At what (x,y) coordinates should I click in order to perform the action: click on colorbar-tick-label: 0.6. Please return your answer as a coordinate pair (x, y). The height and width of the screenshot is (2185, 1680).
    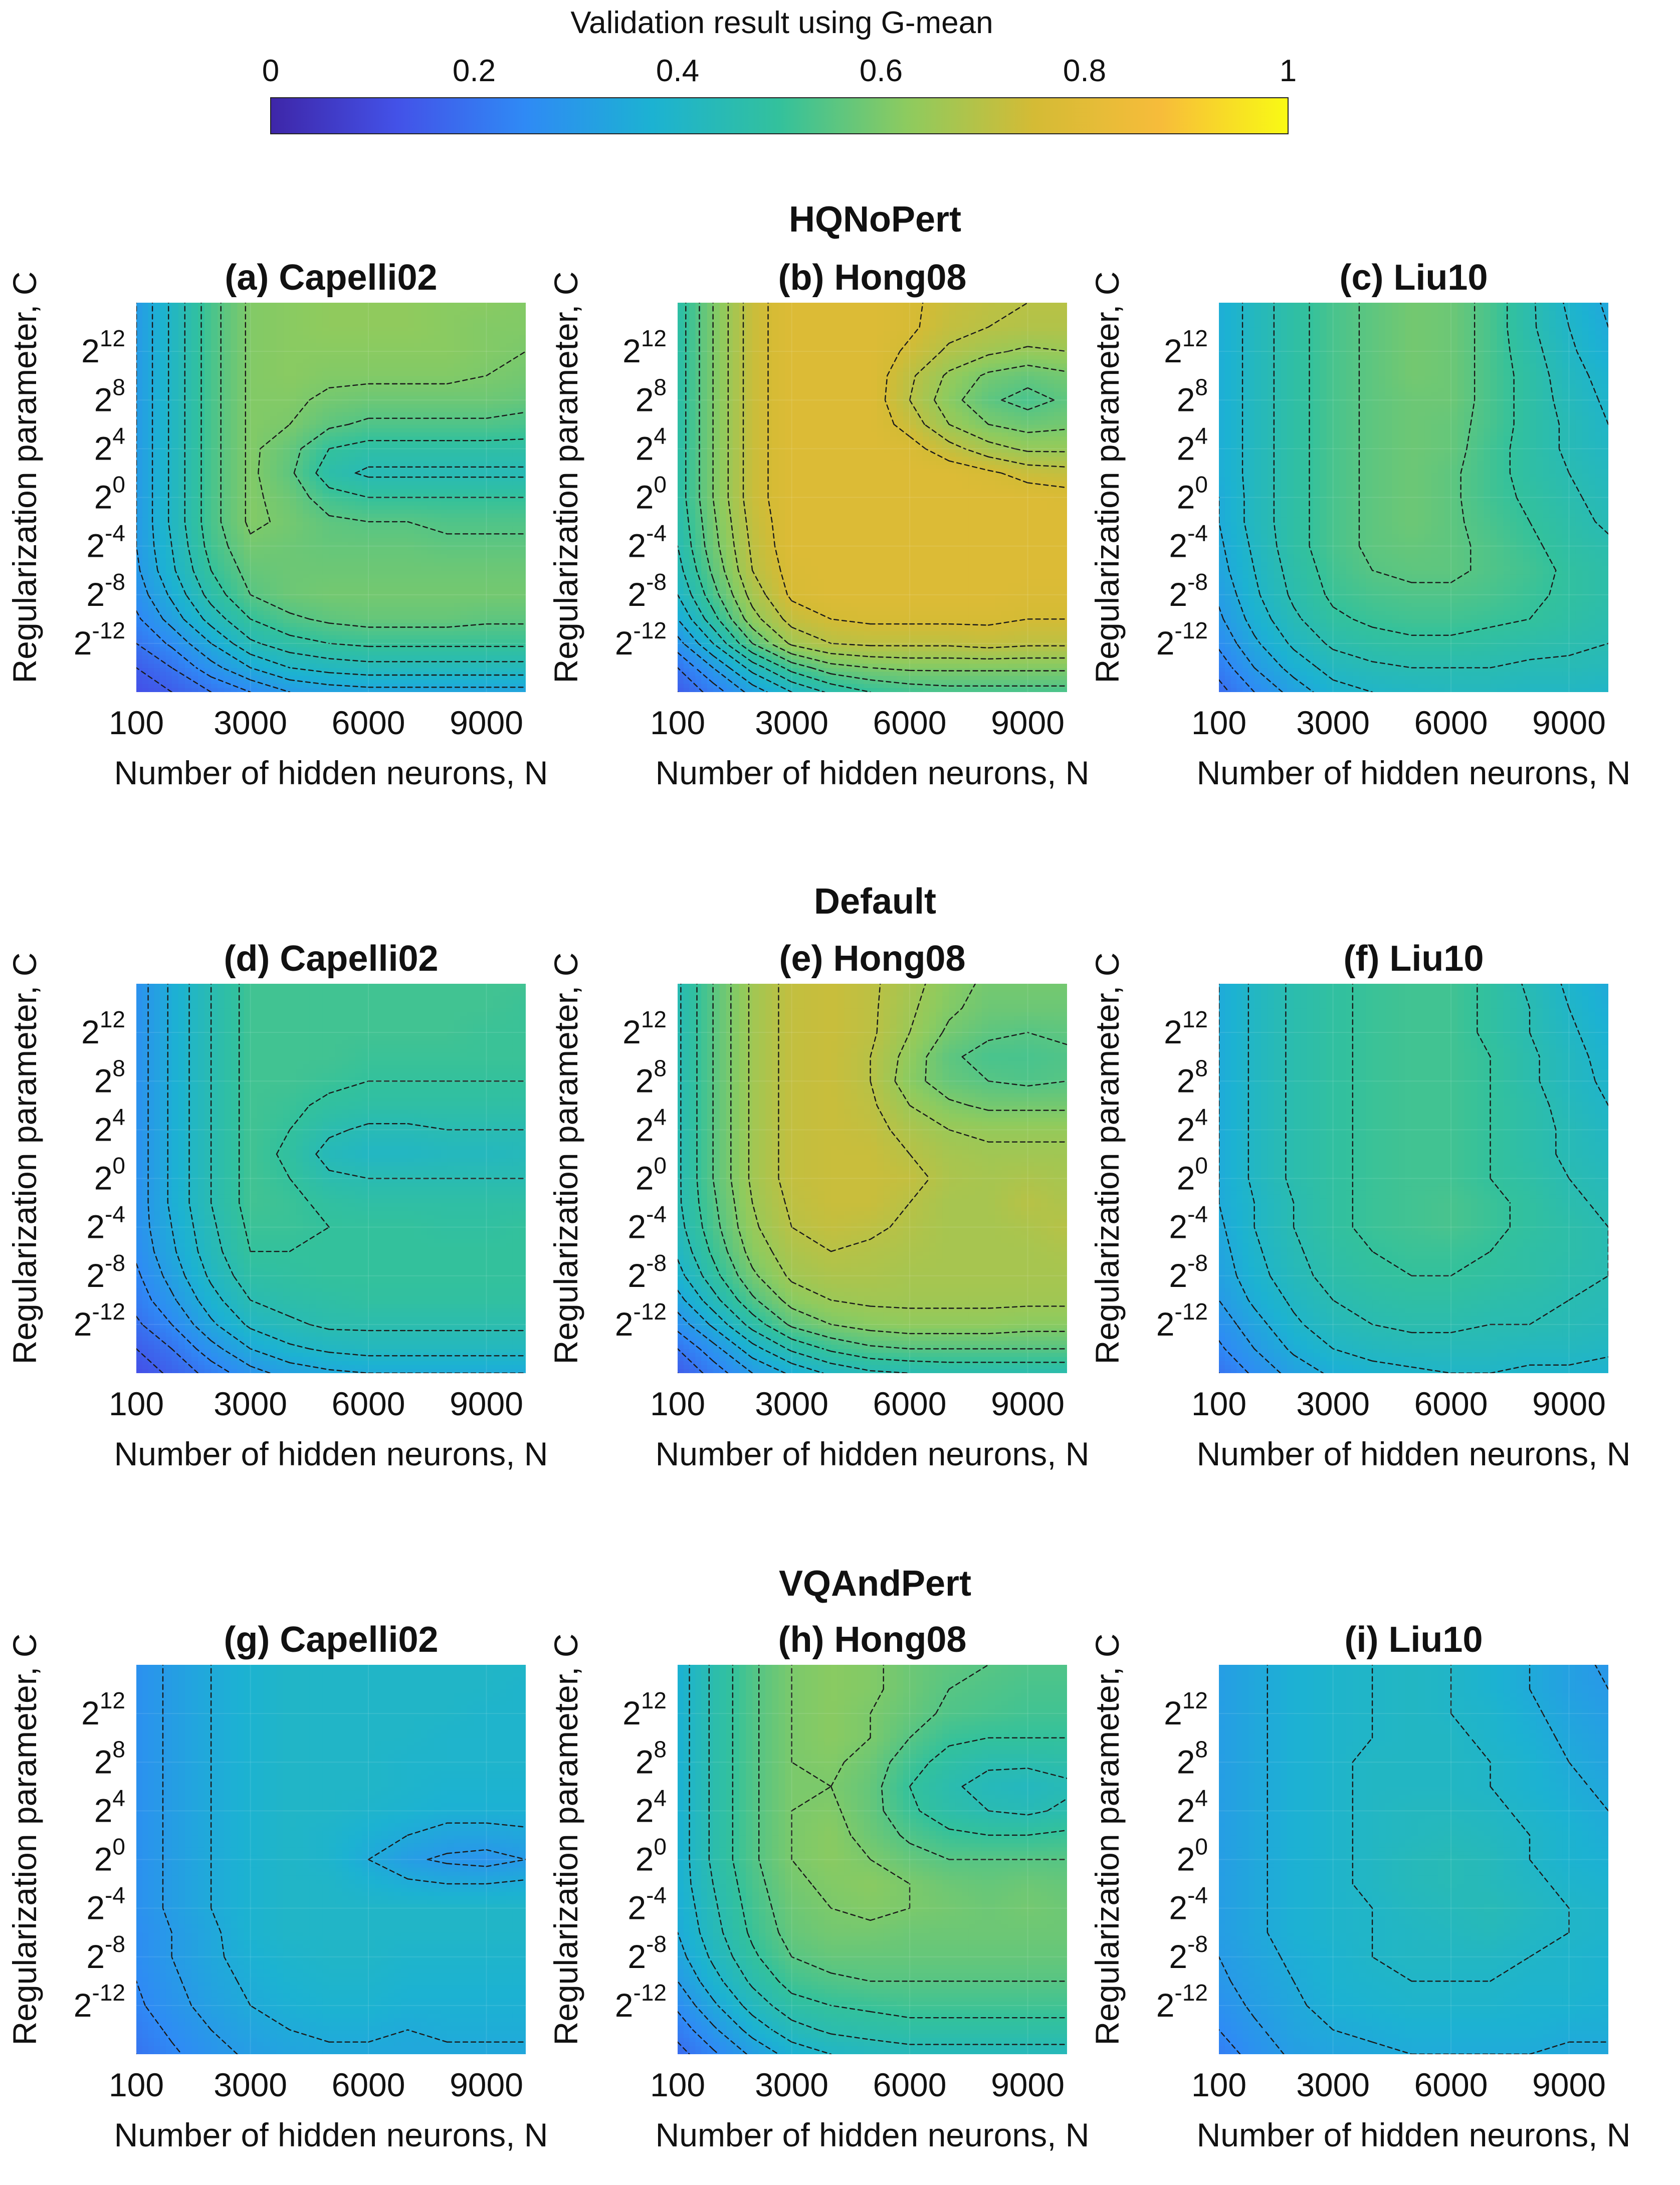
    Looking at the image, I should click on (881, 71).